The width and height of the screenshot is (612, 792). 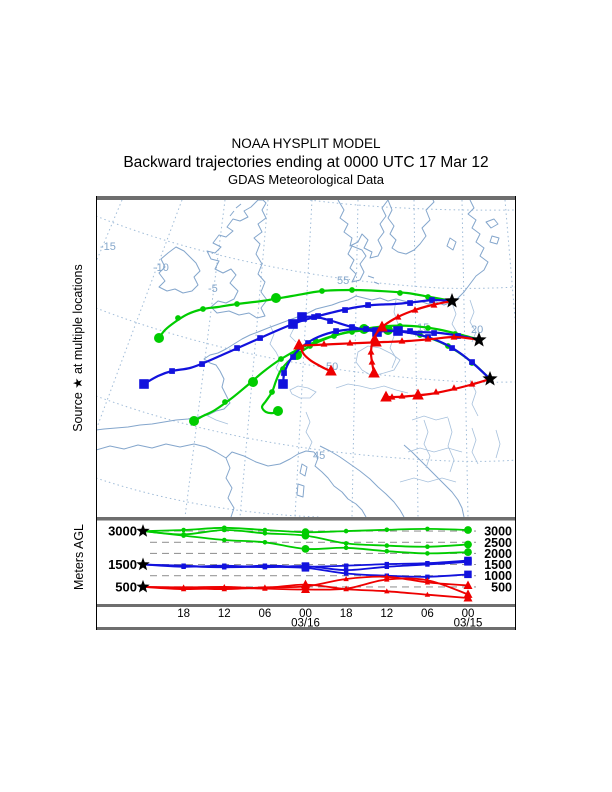 What do you see at coordinates (477, 330) in the screenshot?
I see `grid-label: 20` at bounding box center [477, 330].